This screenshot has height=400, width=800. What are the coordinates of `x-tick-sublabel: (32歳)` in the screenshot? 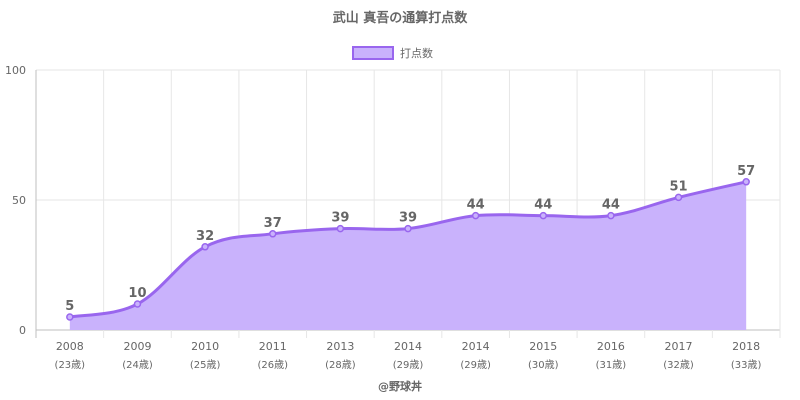 It's located at (678, 365).